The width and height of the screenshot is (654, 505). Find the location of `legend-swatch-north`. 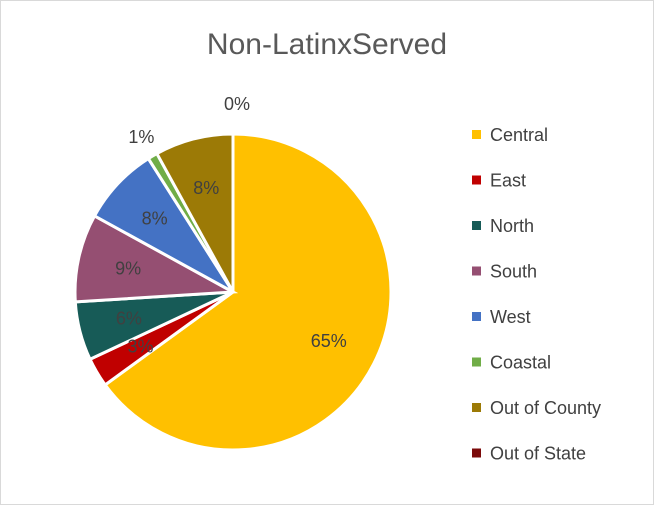

legend-swatch-north is located at coordinates (476, 225).